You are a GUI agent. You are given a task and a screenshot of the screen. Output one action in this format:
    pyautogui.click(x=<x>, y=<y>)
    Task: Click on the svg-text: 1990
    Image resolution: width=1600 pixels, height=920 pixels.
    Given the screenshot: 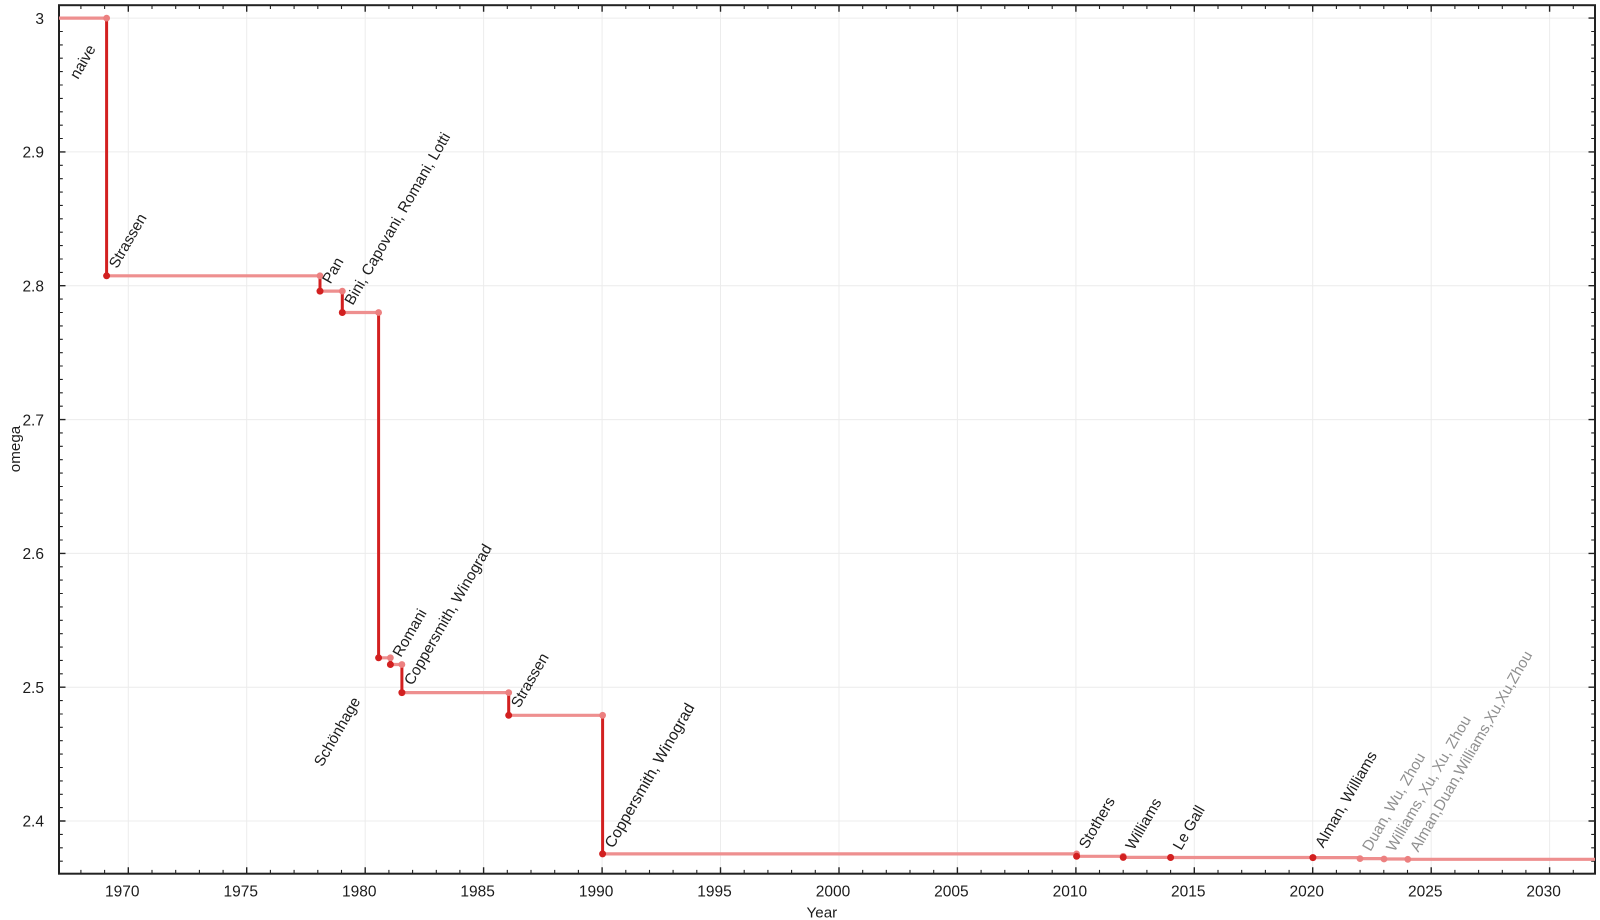 What is the action you would take?
    pyautogui.click(x=596, y=892)
    